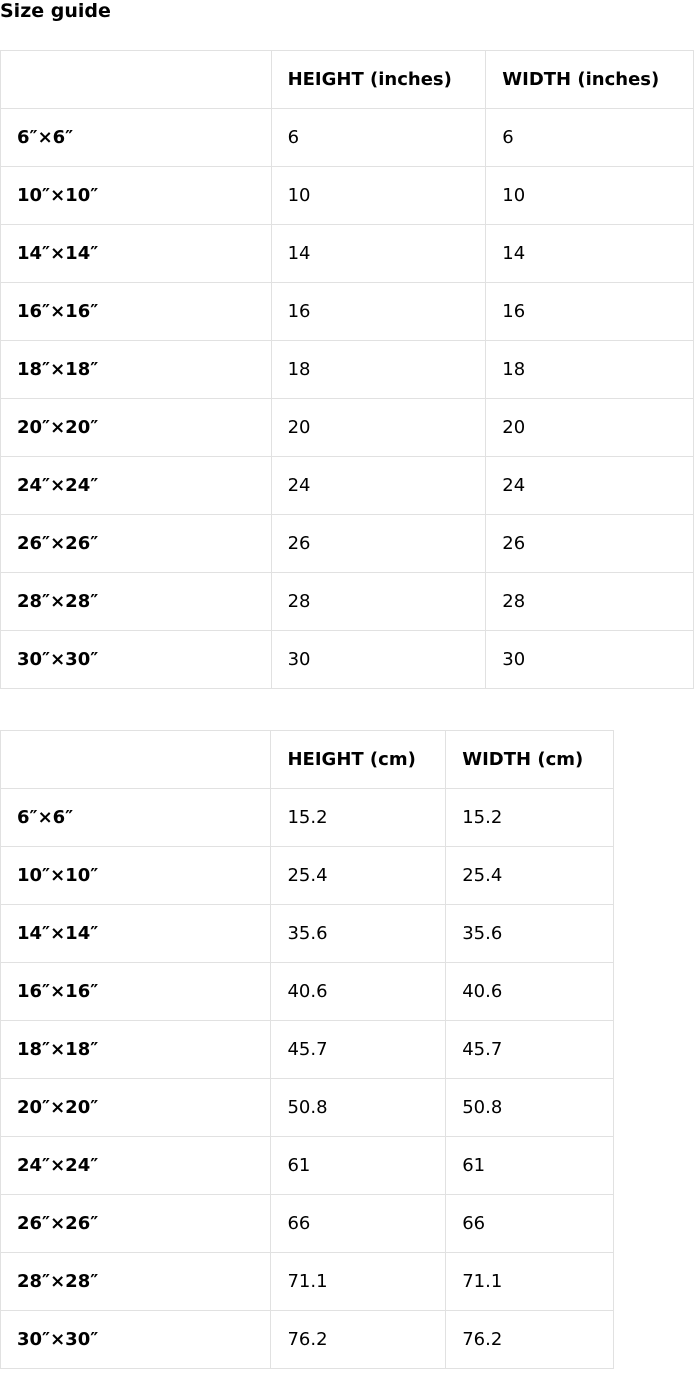 The height and width of the screenshot is (1381, 694). What do you see at coordinates (589, 659) in the screenshot?
I see `width-cell: 30` at bounding box center [589, 659].